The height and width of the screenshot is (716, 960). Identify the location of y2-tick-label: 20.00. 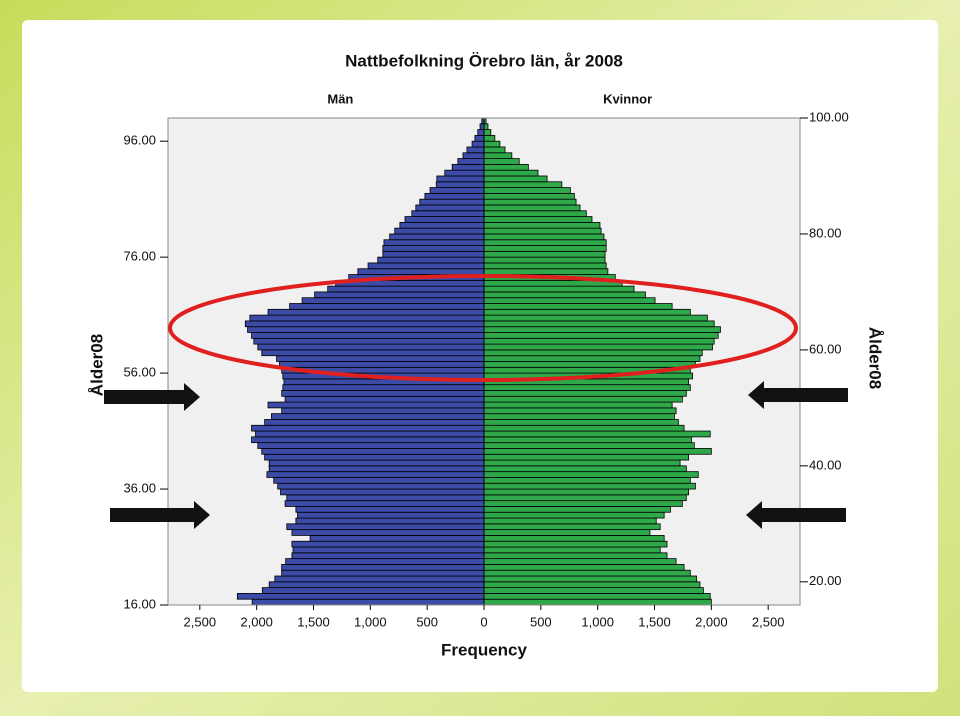
(825, 580).